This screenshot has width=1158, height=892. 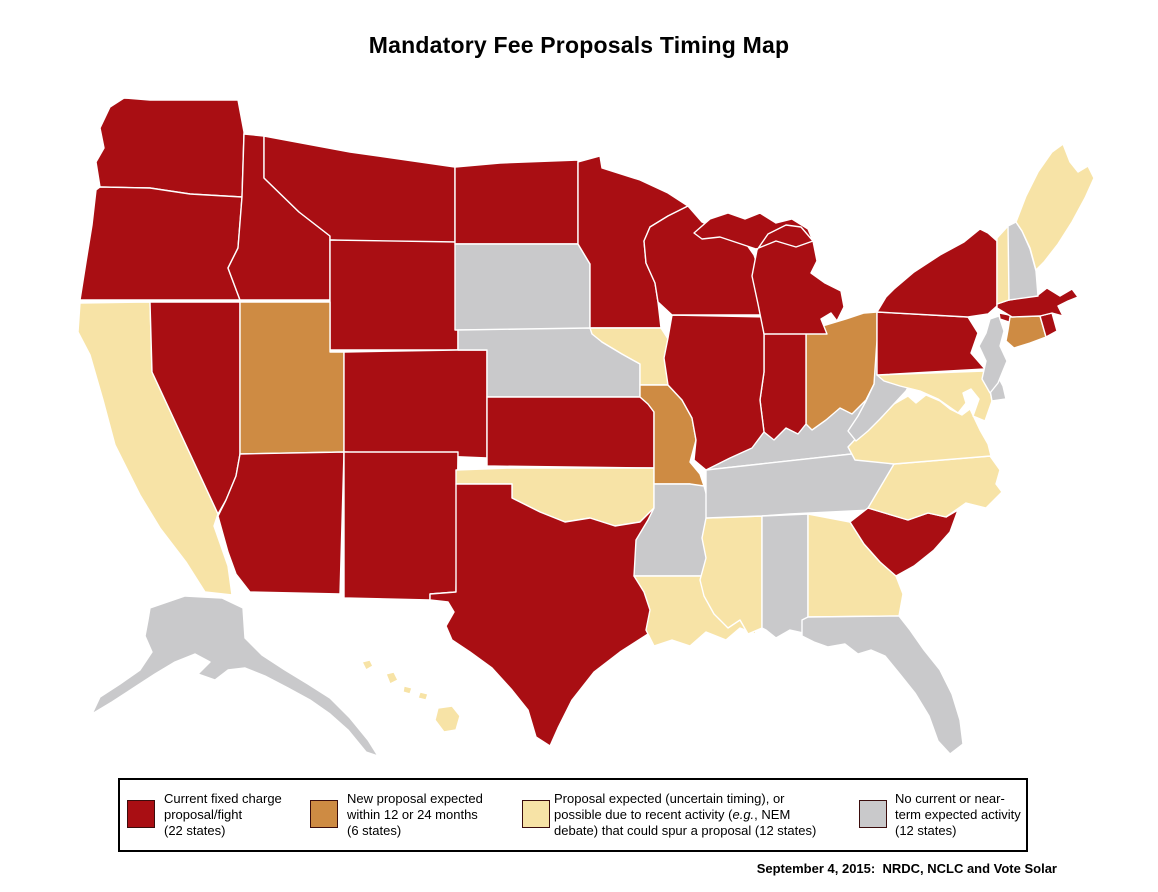 What do you see at coordinates (935, 488) in the screenshot?
I see `state-NC` at bounding box center [935, 488].